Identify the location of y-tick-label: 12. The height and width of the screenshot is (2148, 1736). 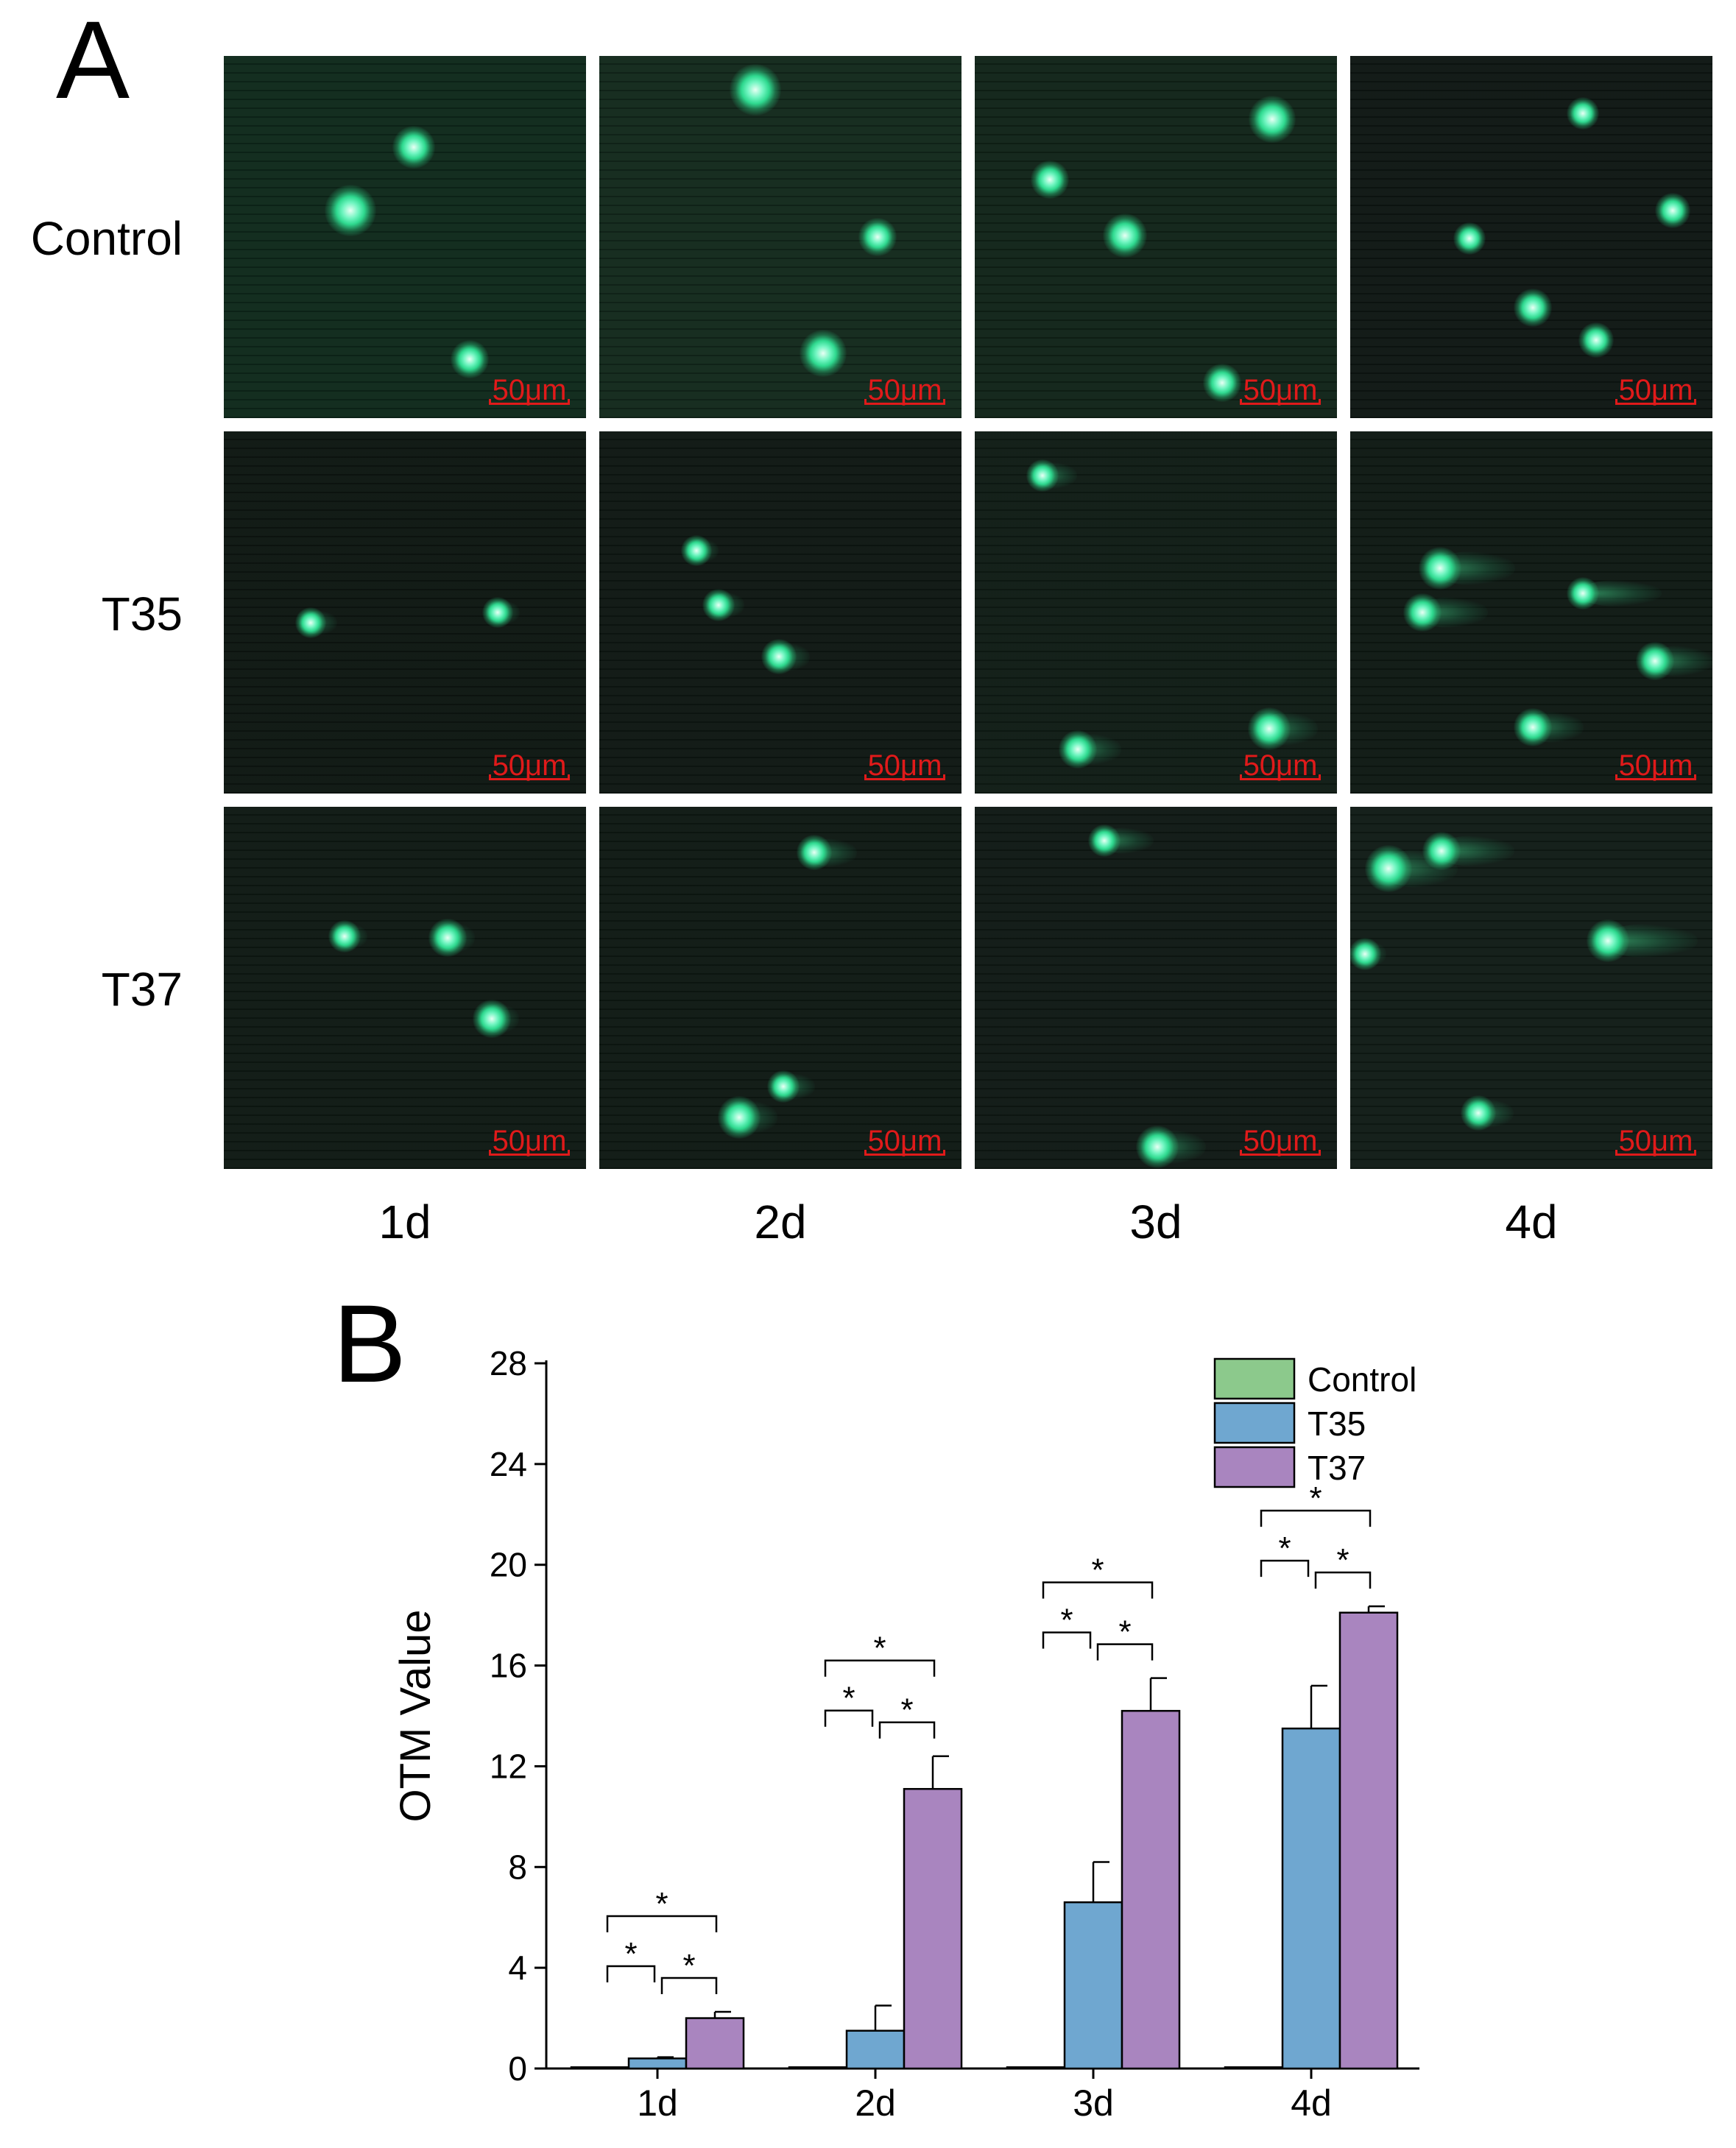
(509, 1766).